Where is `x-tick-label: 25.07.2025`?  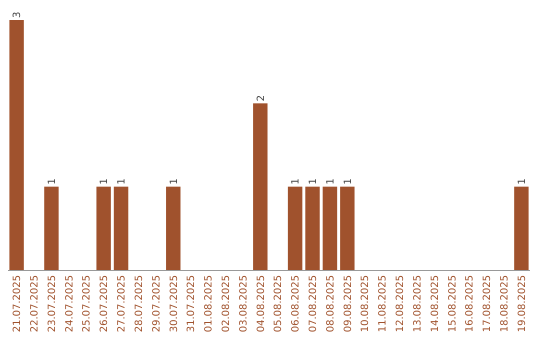 x-tick-label: 25.07.2025 is located at coordinates (87, 303).